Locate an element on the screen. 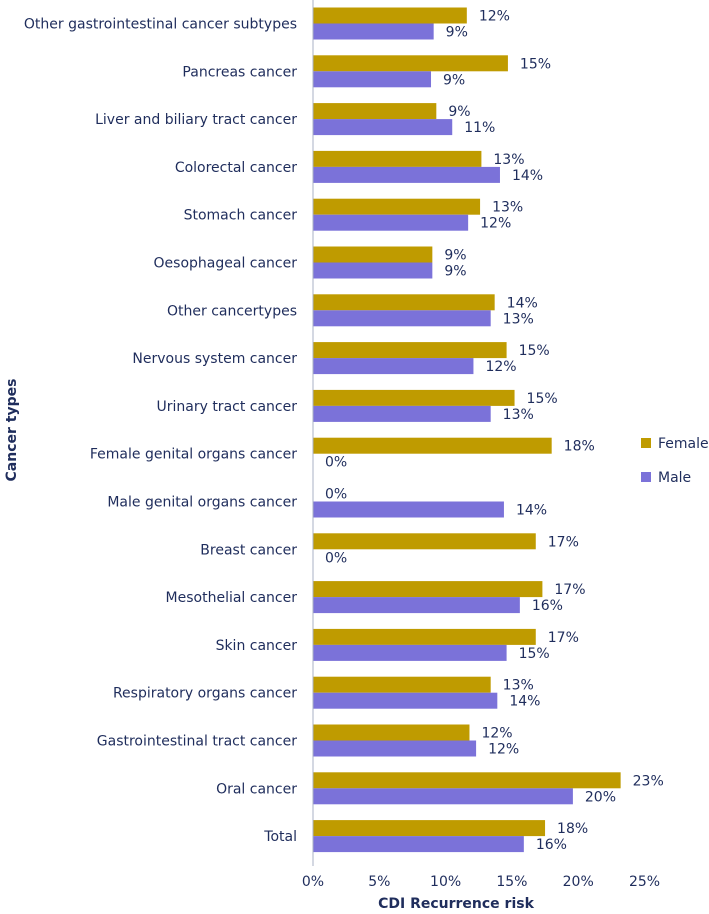 The image size is (709, 914). bar-male-oral-cancer is located at coordinates (443, 796).